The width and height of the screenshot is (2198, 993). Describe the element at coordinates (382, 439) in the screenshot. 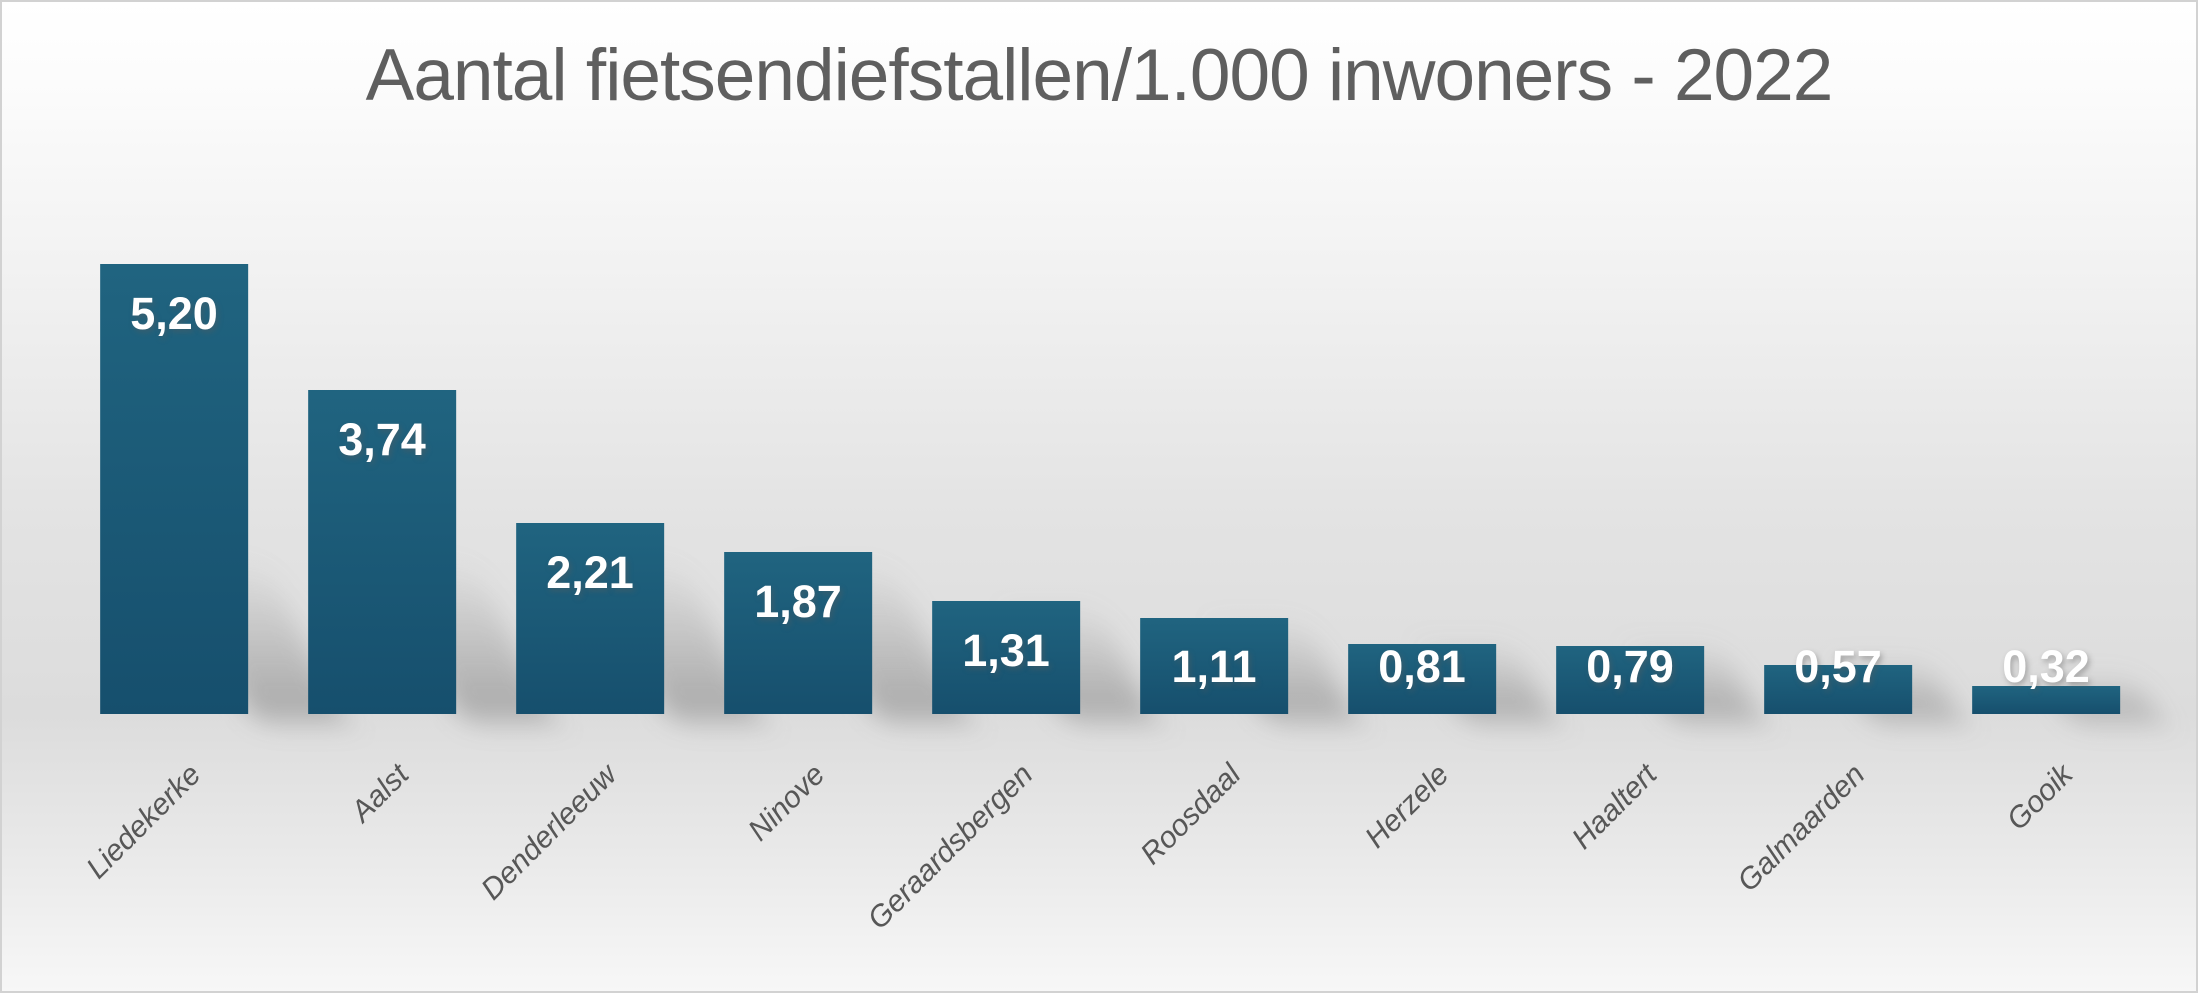

I see `bar-value-label: 3,74` at that location.